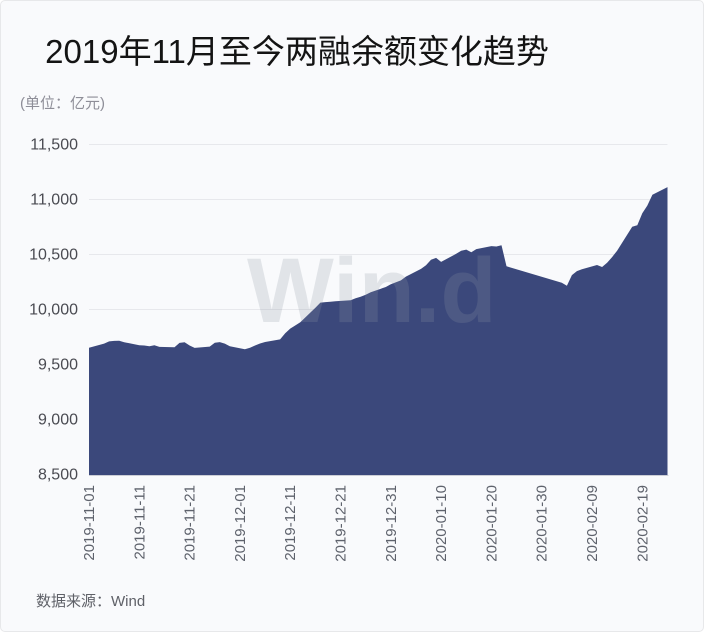 The image size is (704, 632). Describe the element at coordinates (53, 255) in the screenshot. I see `y-tick-label: 10,500` at that location.